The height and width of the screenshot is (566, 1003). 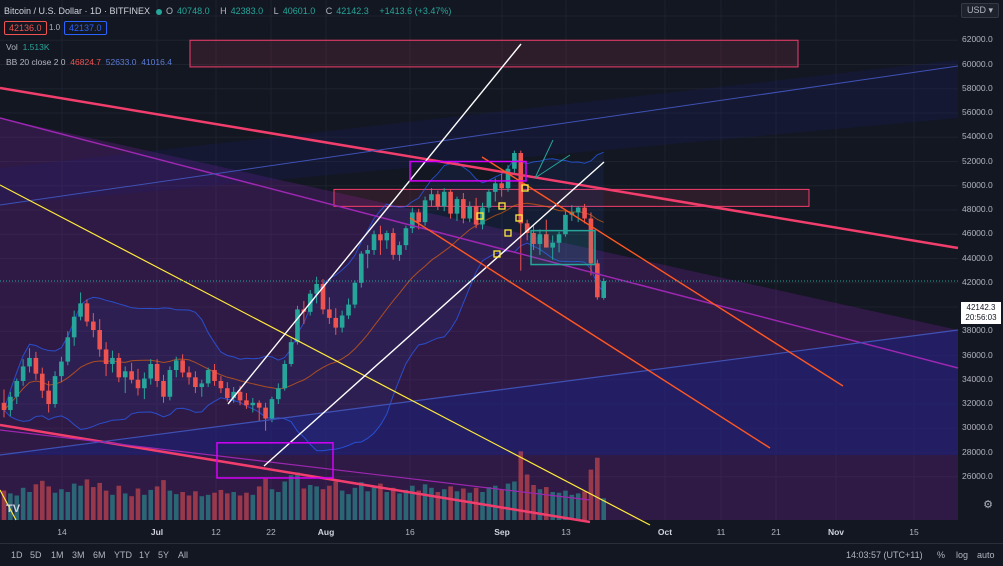 What do you see at coordinates (85, 28) in the screenshot?
I see `buy-price-button: 42137.0` at bounding box center [85, 28].